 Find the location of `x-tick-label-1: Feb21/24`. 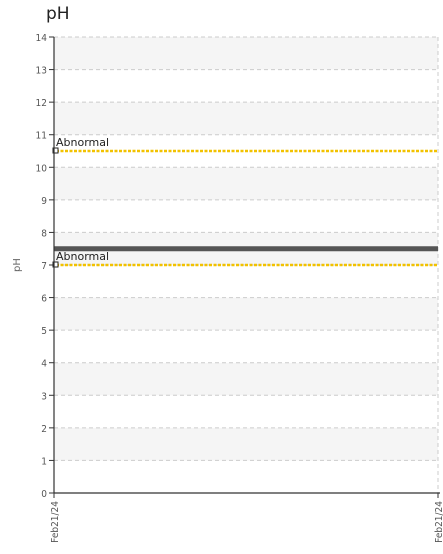

x-tick-label-1: Feb21/24 is located at coordinates (438, 522).